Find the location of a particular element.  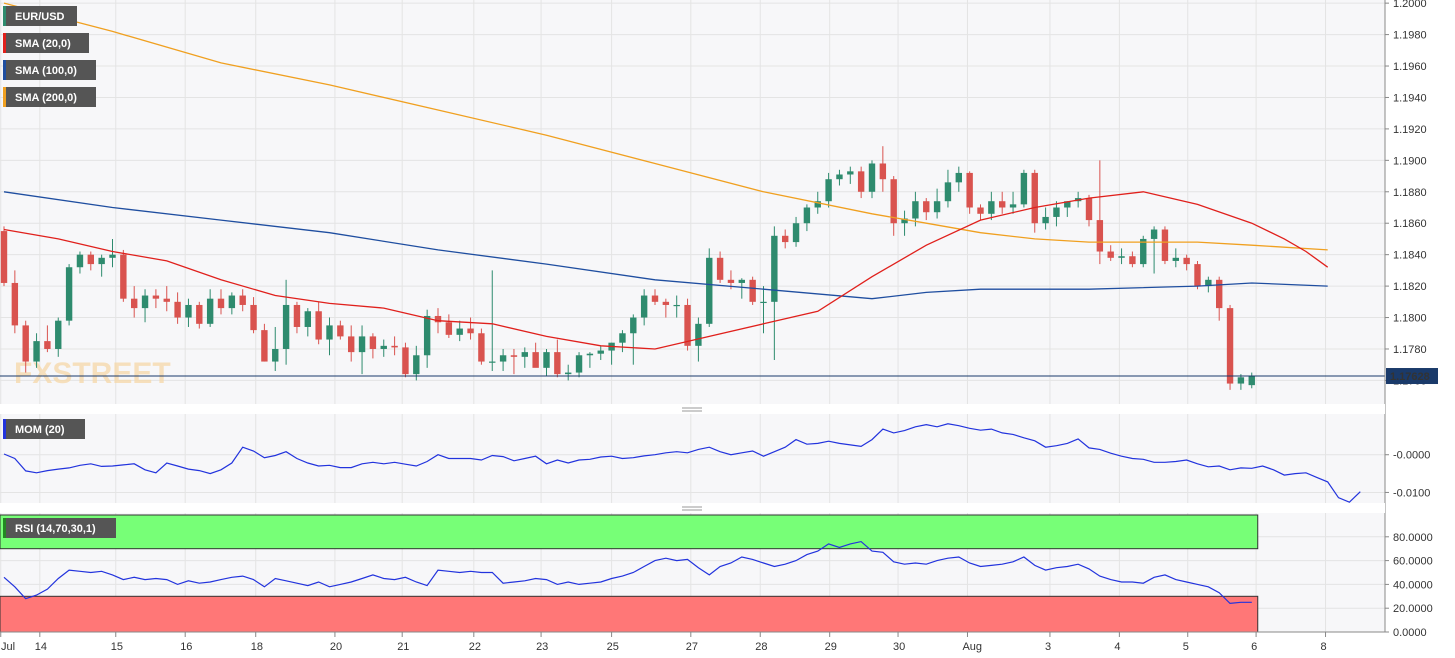

price-axis-tick: 1.1840 is located at coordinates (1410, 256).